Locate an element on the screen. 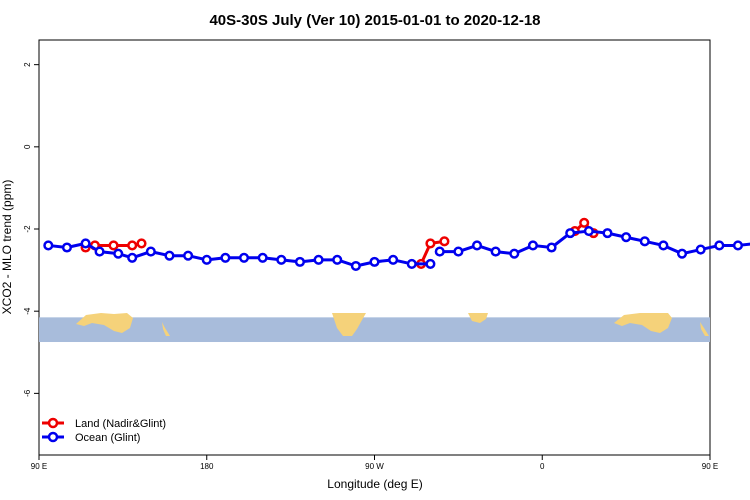 This screenshot has width=750, height=500. series-line is located at coordinates (239, 254).